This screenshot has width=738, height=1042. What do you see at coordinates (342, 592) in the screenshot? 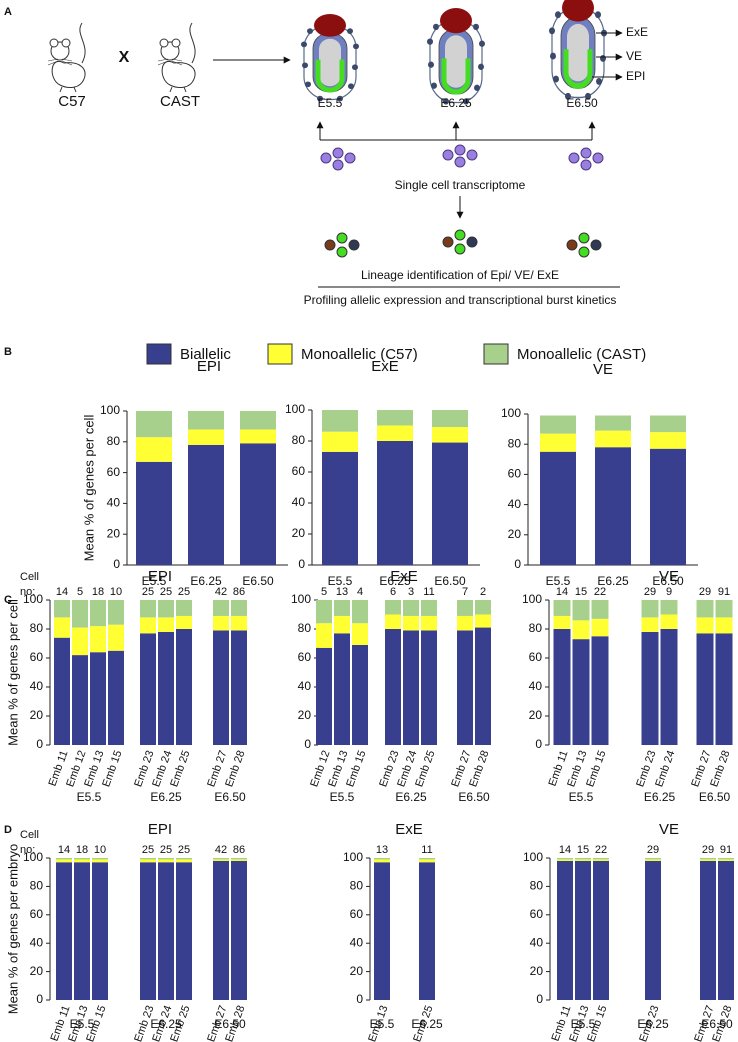
I see `cell-count: 13` at bounding box center [342, 592].